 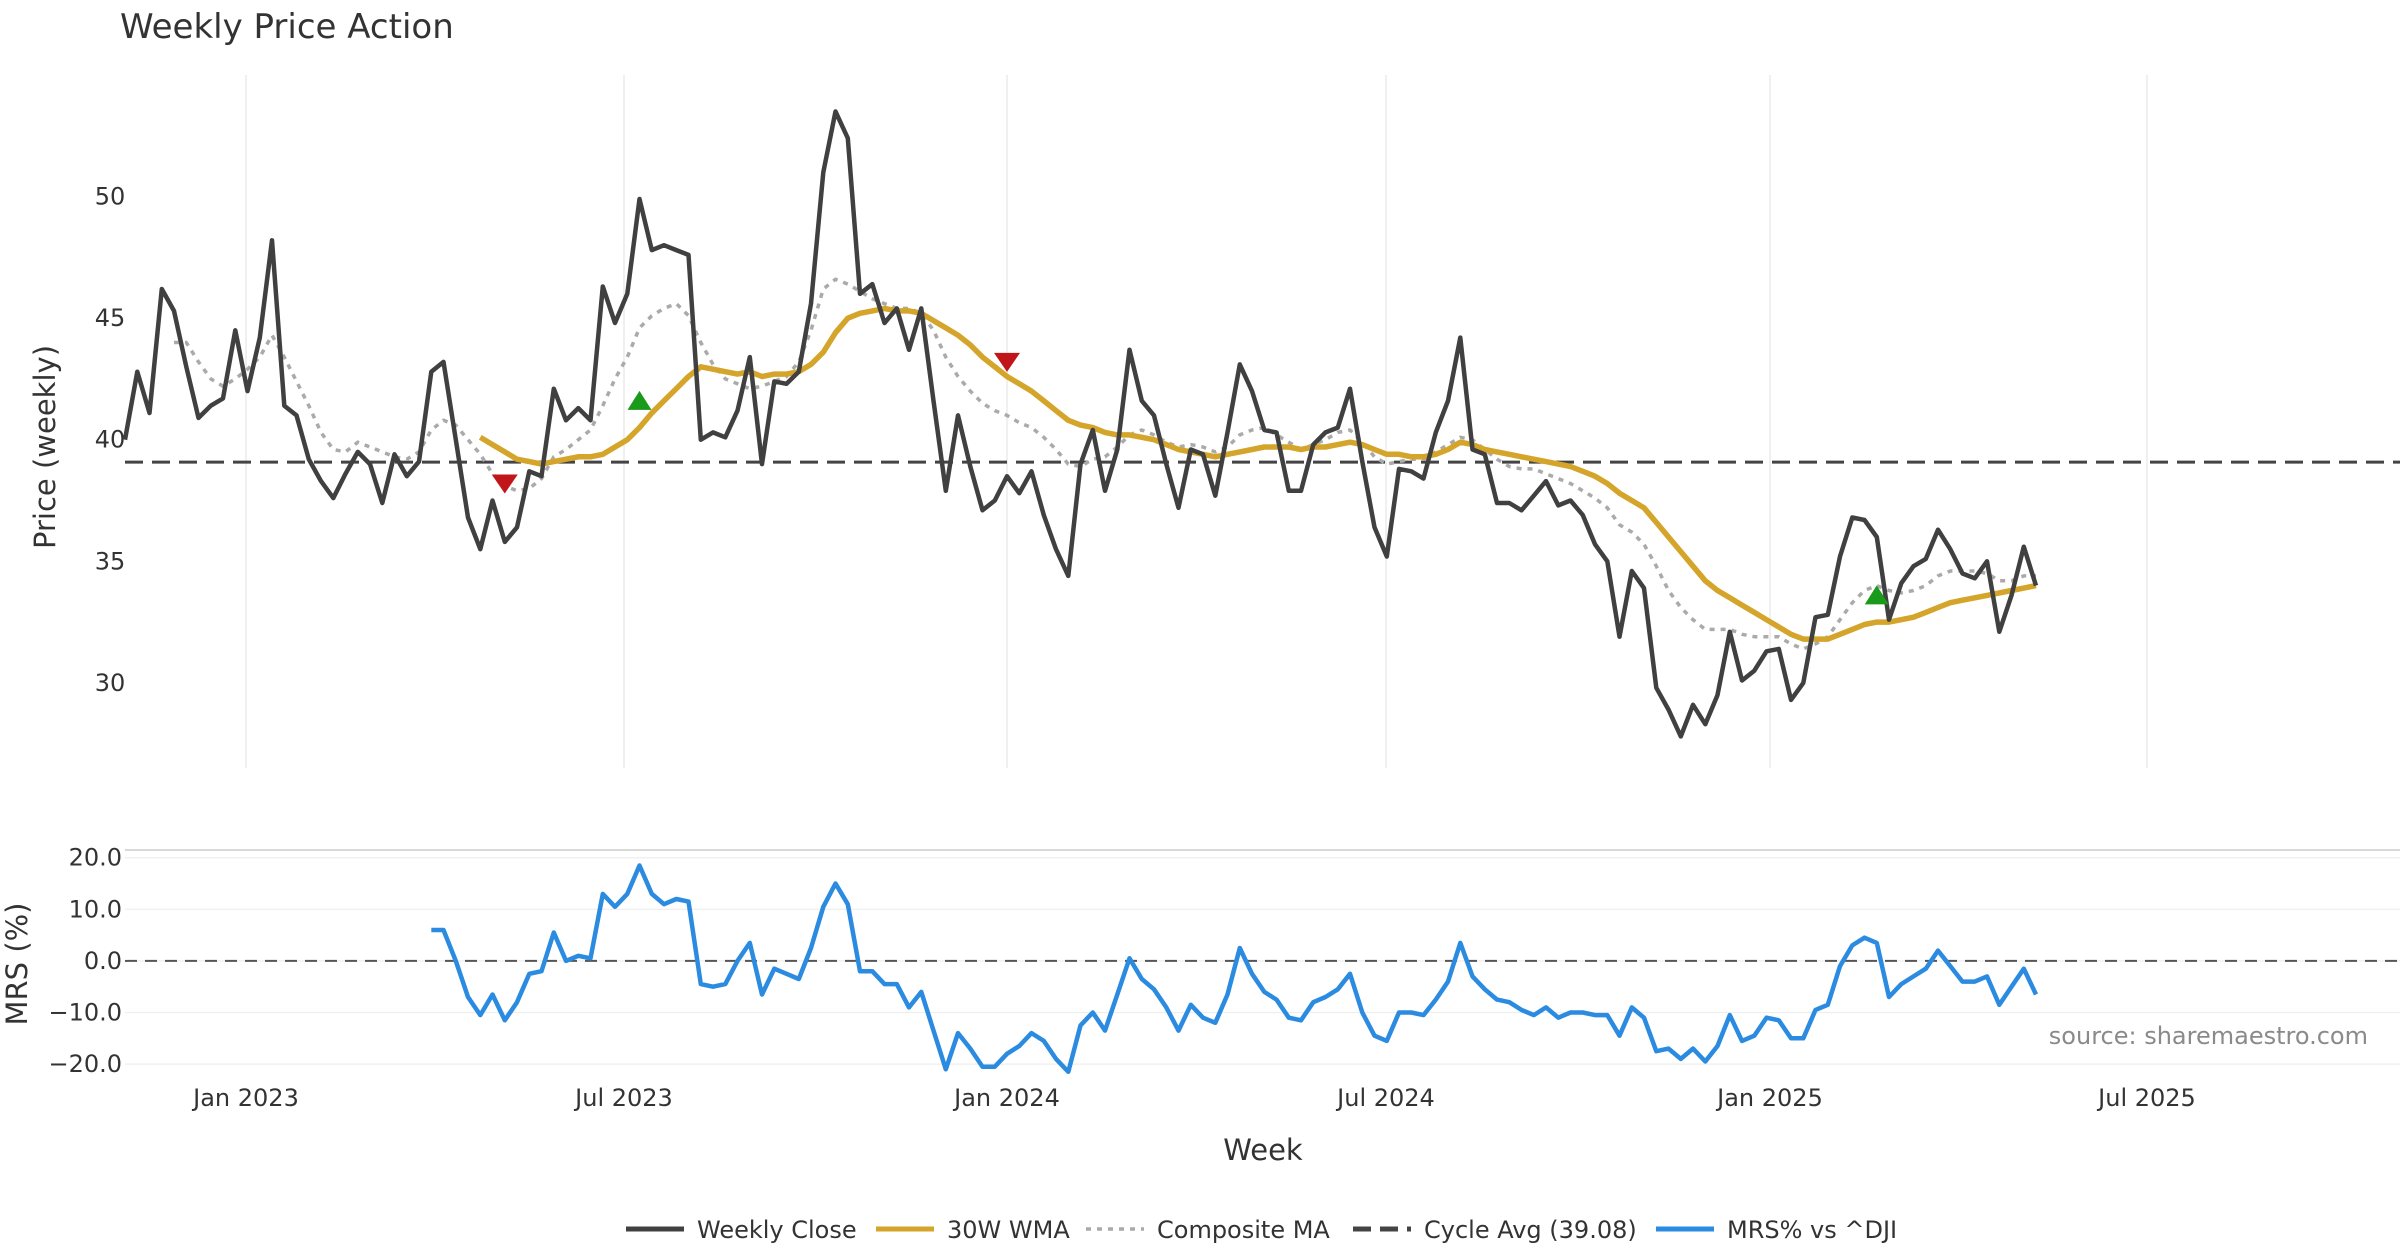 What do you see at coordinates (2208, 1036) in the screenshot?
I see `source-credit: source: sharemaestro.com` at bounding box center [2208, 1036].